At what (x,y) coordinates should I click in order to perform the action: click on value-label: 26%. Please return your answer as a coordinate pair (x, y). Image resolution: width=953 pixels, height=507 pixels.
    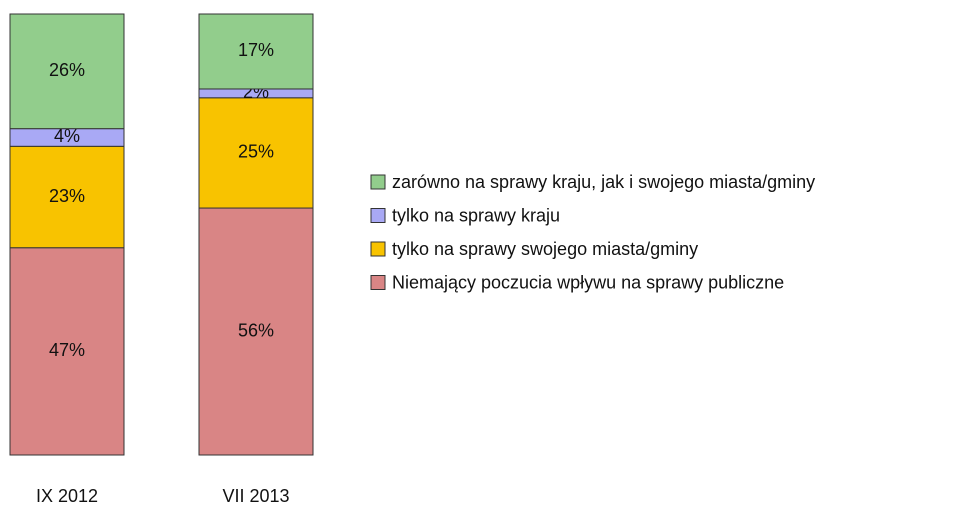
    Looking at the image, I should click on (67, 70).